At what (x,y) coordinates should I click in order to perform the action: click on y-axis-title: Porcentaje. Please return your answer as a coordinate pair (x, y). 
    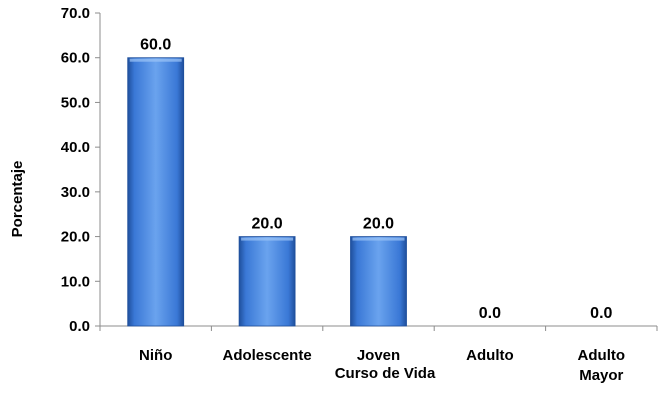
    Looking at the image, I should click on (17, 199).